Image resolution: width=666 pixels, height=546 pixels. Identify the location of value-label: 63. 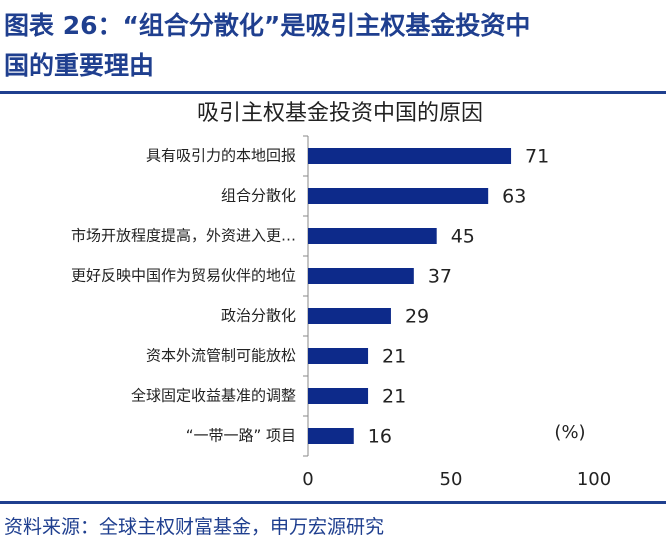
(514, 197).